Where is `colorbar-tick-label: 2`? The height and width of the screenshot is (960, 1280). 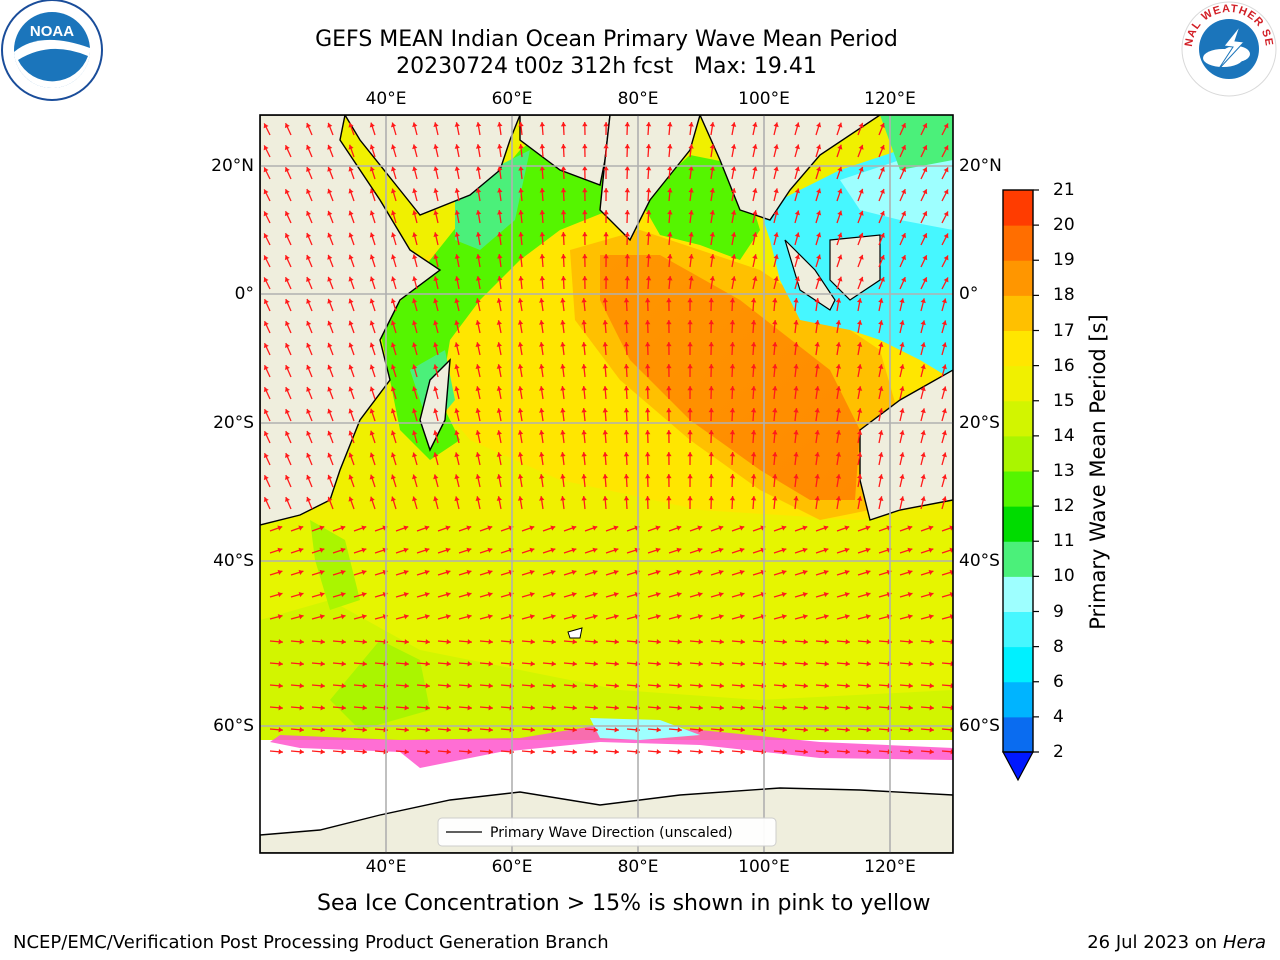 colorbar-tick-label: 2 is located at coordinates (1058, 752).